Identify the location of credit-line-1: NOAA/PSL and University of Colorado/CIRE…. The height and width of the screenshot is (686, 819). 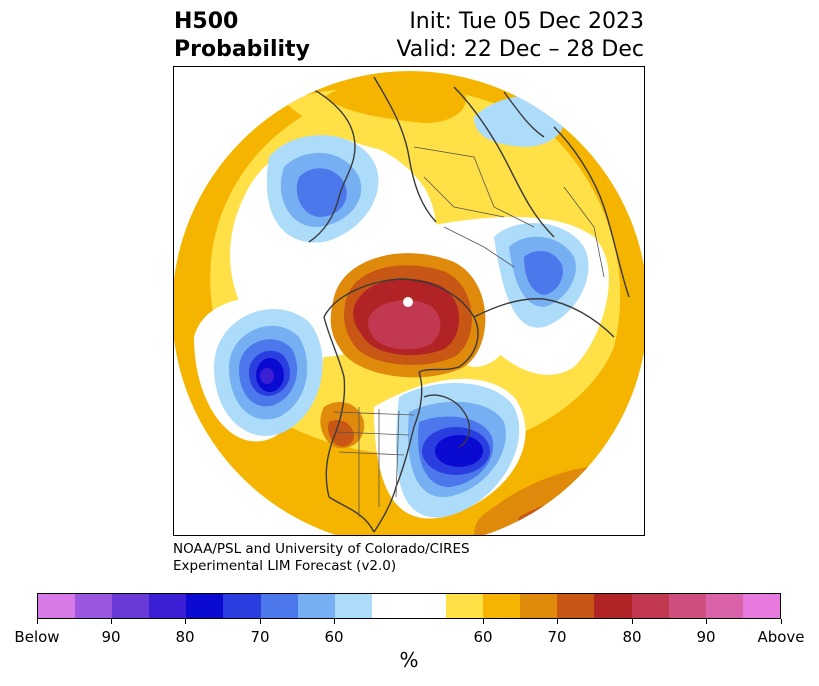
(321, 549).